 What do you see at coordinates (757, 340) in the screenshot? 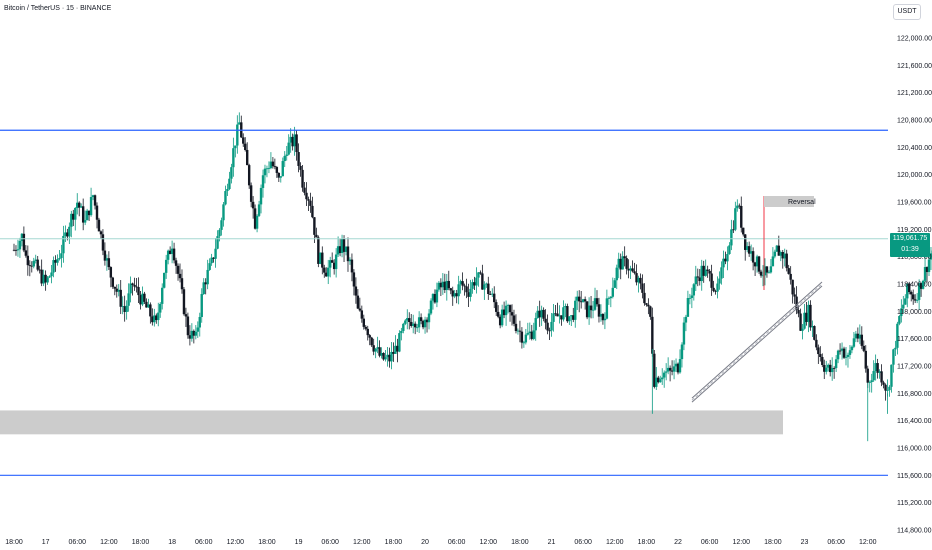
I see `trendline-upper` at bounding box center [757, 340].